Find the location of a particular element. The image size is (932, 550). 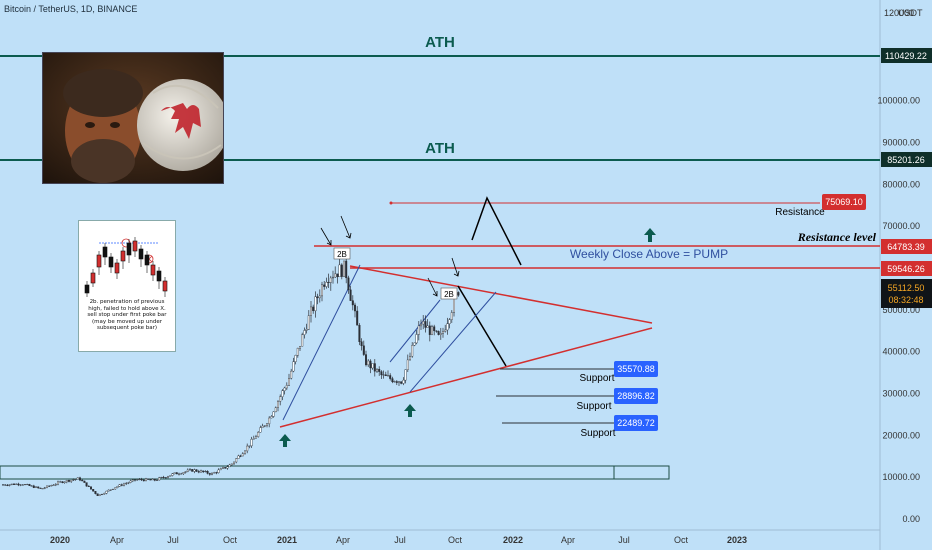

ath-tag-2-text: 85201.26 is located at coordinates (906, 160).